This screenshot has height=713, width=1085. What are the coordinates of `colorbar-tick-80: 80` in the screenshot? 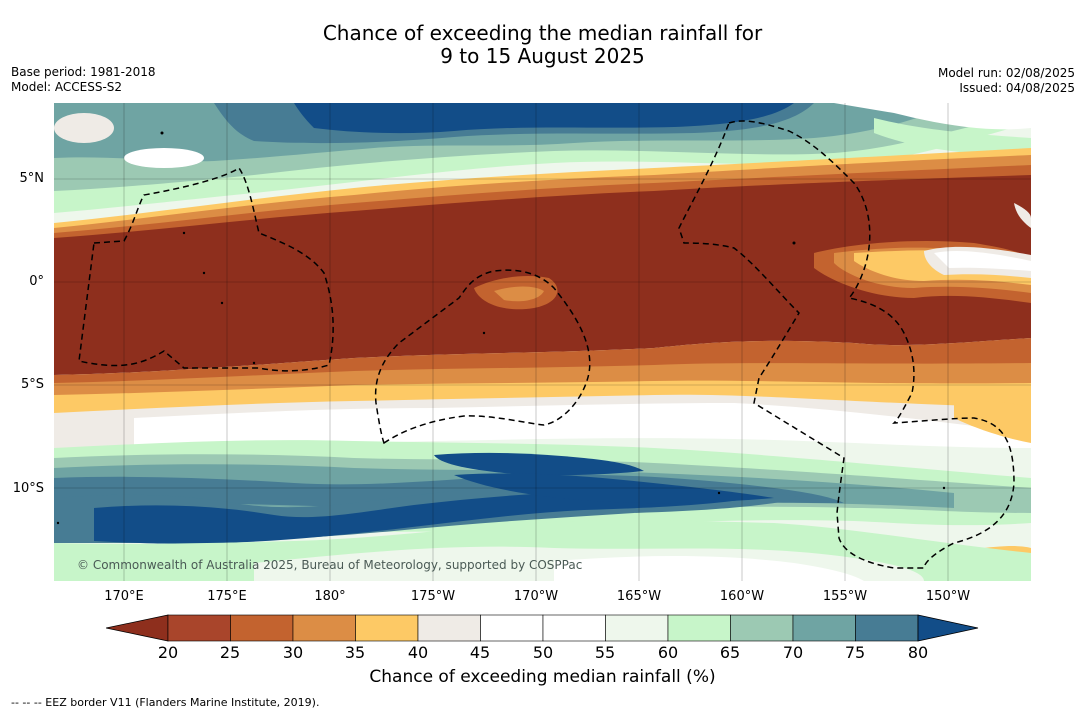 It's located at (918, 652).